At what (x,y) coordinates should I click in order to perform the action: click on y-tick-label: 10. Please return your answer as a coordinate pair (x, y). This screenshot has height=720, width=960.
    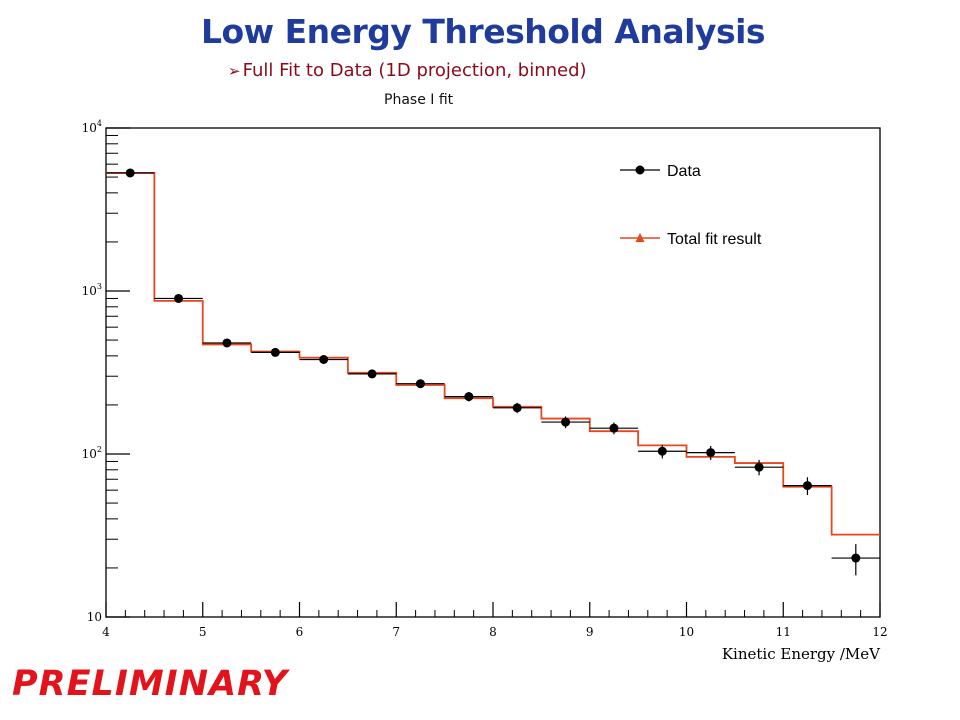
    Looking at the image, I should click on (94, 617).